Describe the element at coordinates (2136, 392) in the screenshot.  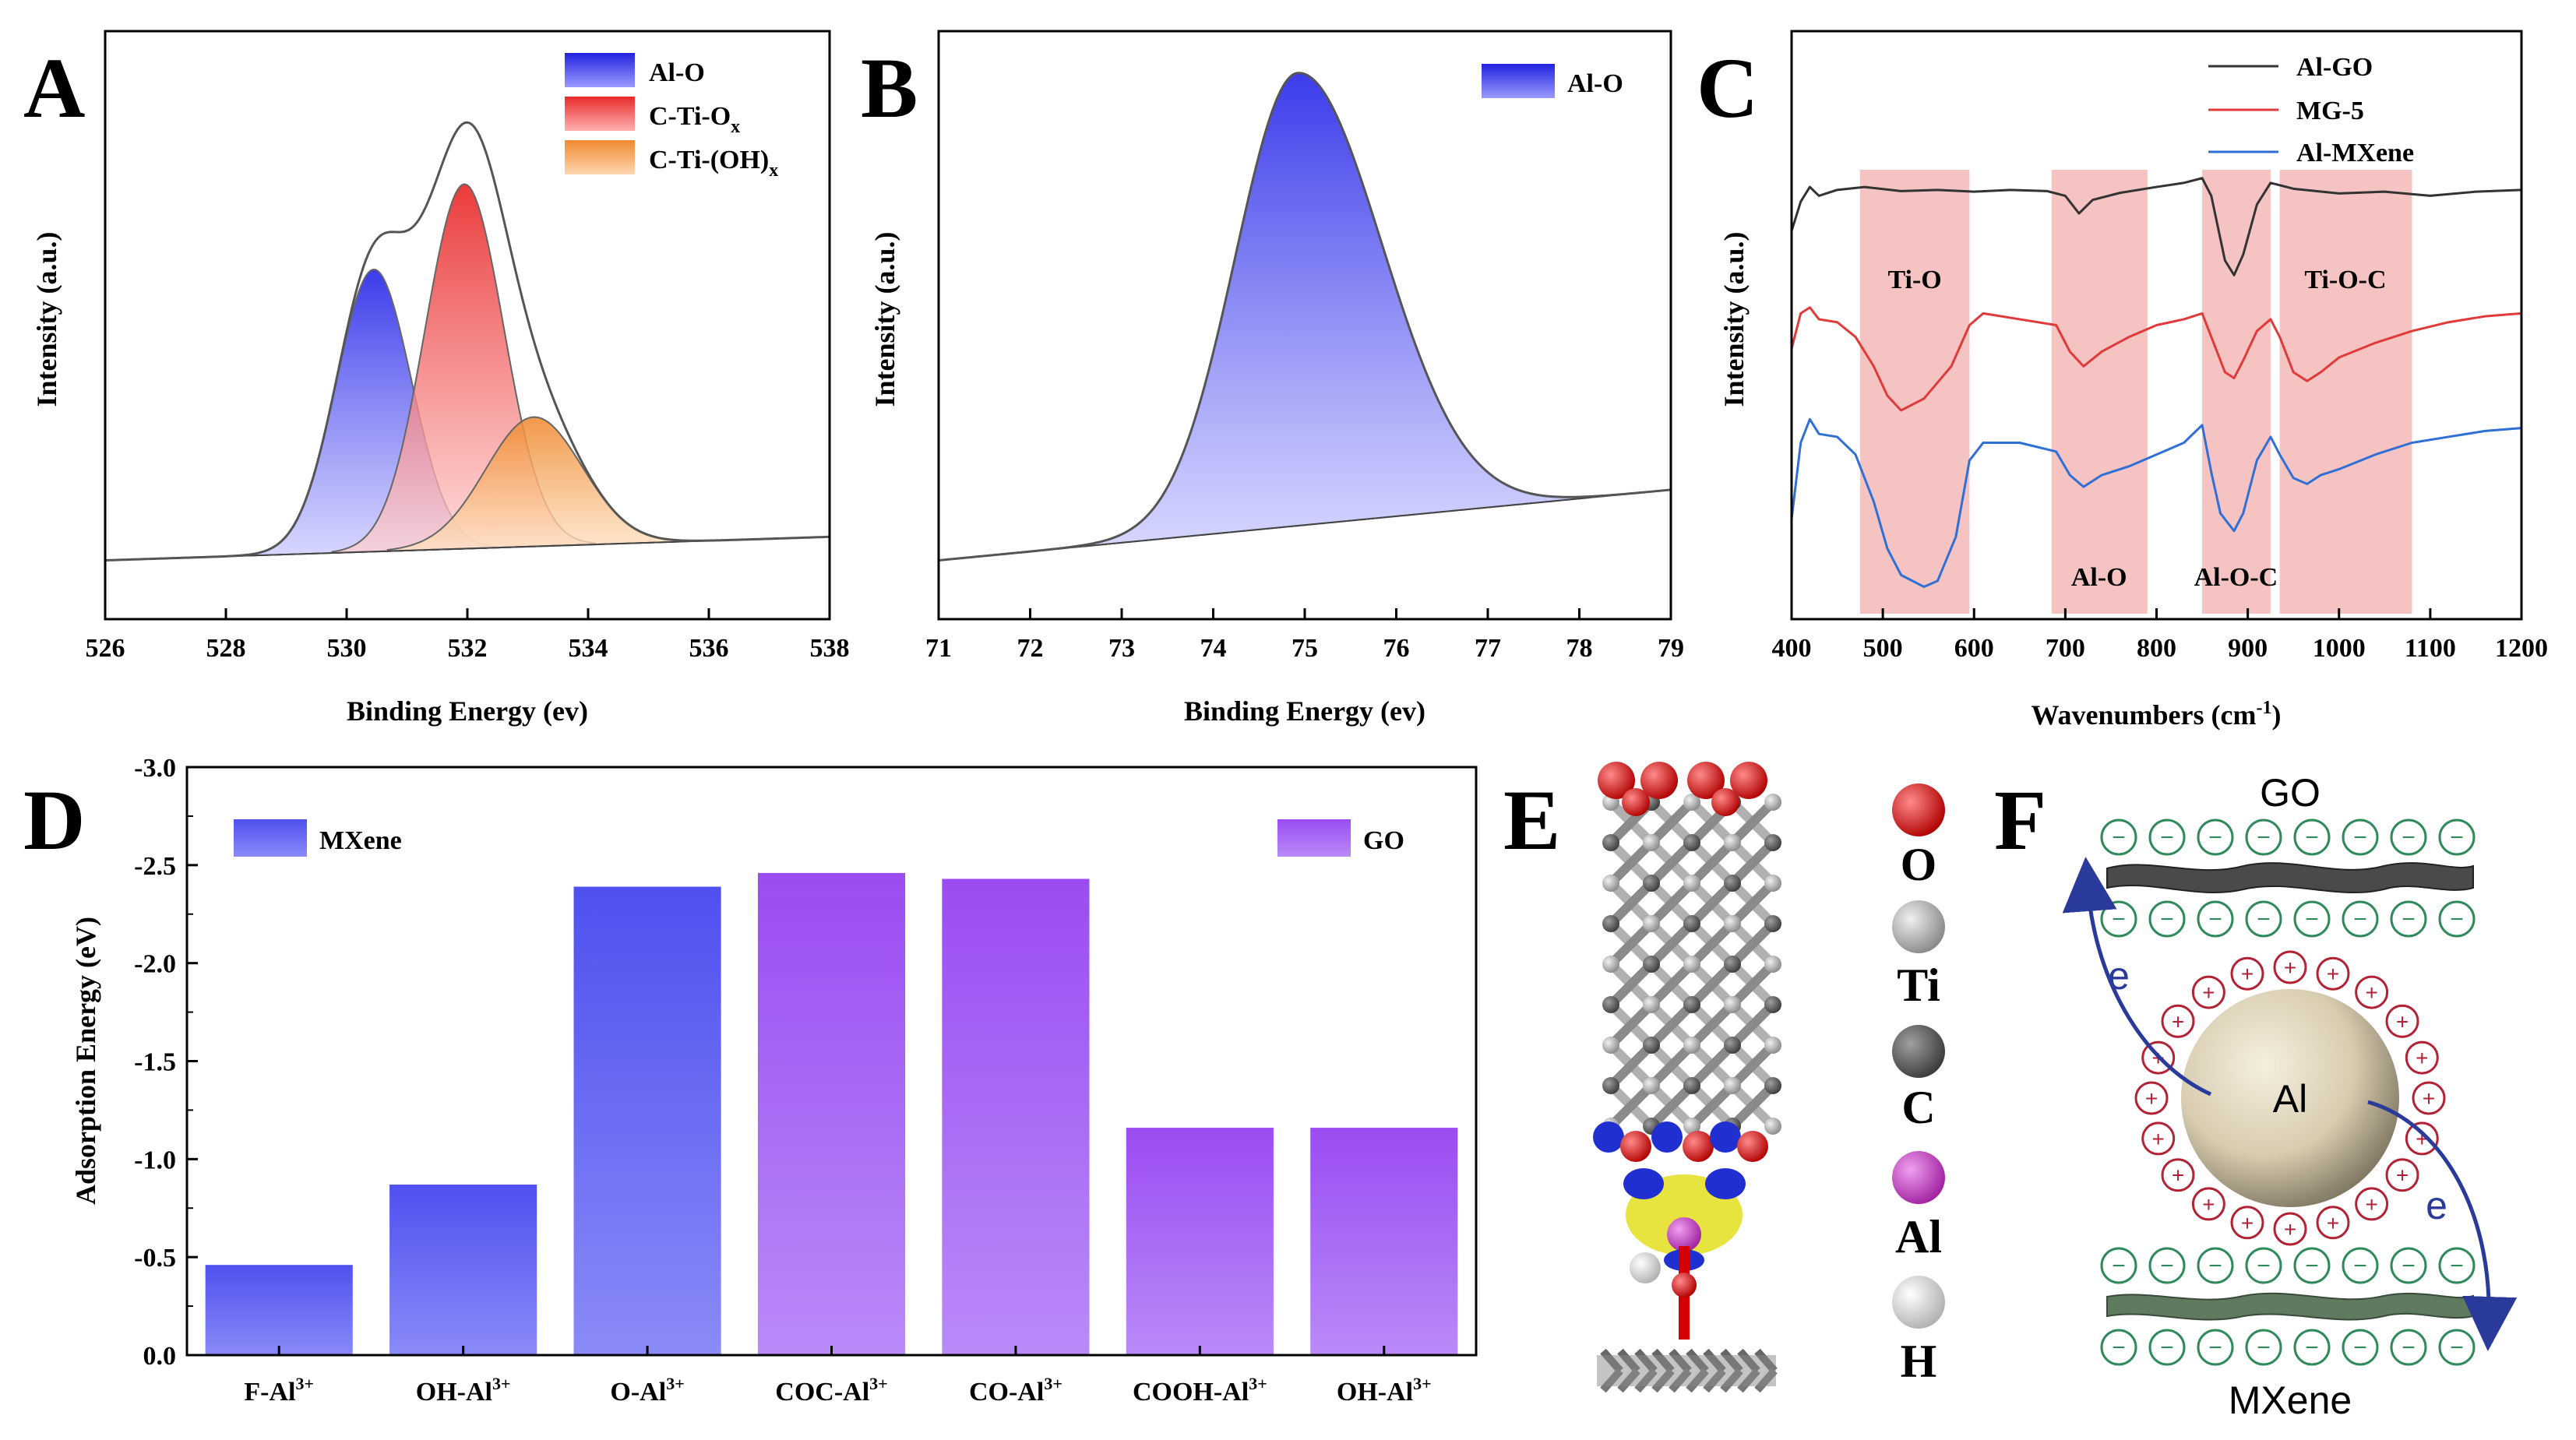
I see `panel-c-bands: Ti-O Al-O Al-O-C Ti-O-C` at that location.